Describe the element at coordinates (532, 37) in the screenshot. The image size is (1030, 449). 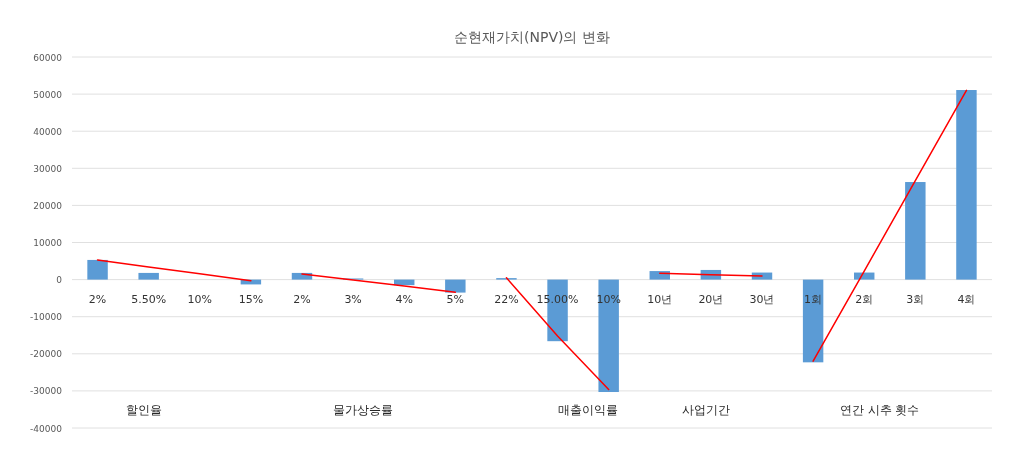
I see `chart-title: 순현재가치(NPV)의 변화` at that location.